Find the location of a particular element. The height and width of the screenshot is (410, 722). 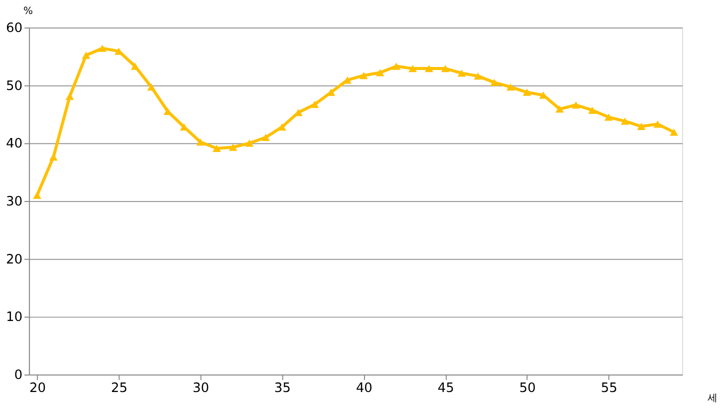

y-tick-label: 10 is located at coordinates (14, 318).